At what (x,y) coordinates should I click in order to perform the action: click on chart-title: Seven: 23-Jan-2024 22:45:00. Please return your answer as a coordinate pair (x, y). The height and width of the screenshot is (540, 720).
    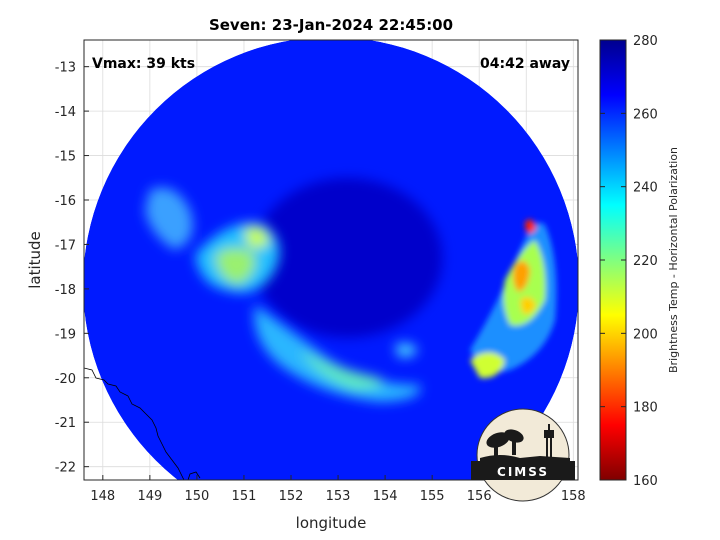
    Looking at the image, I should click on (331, 25).